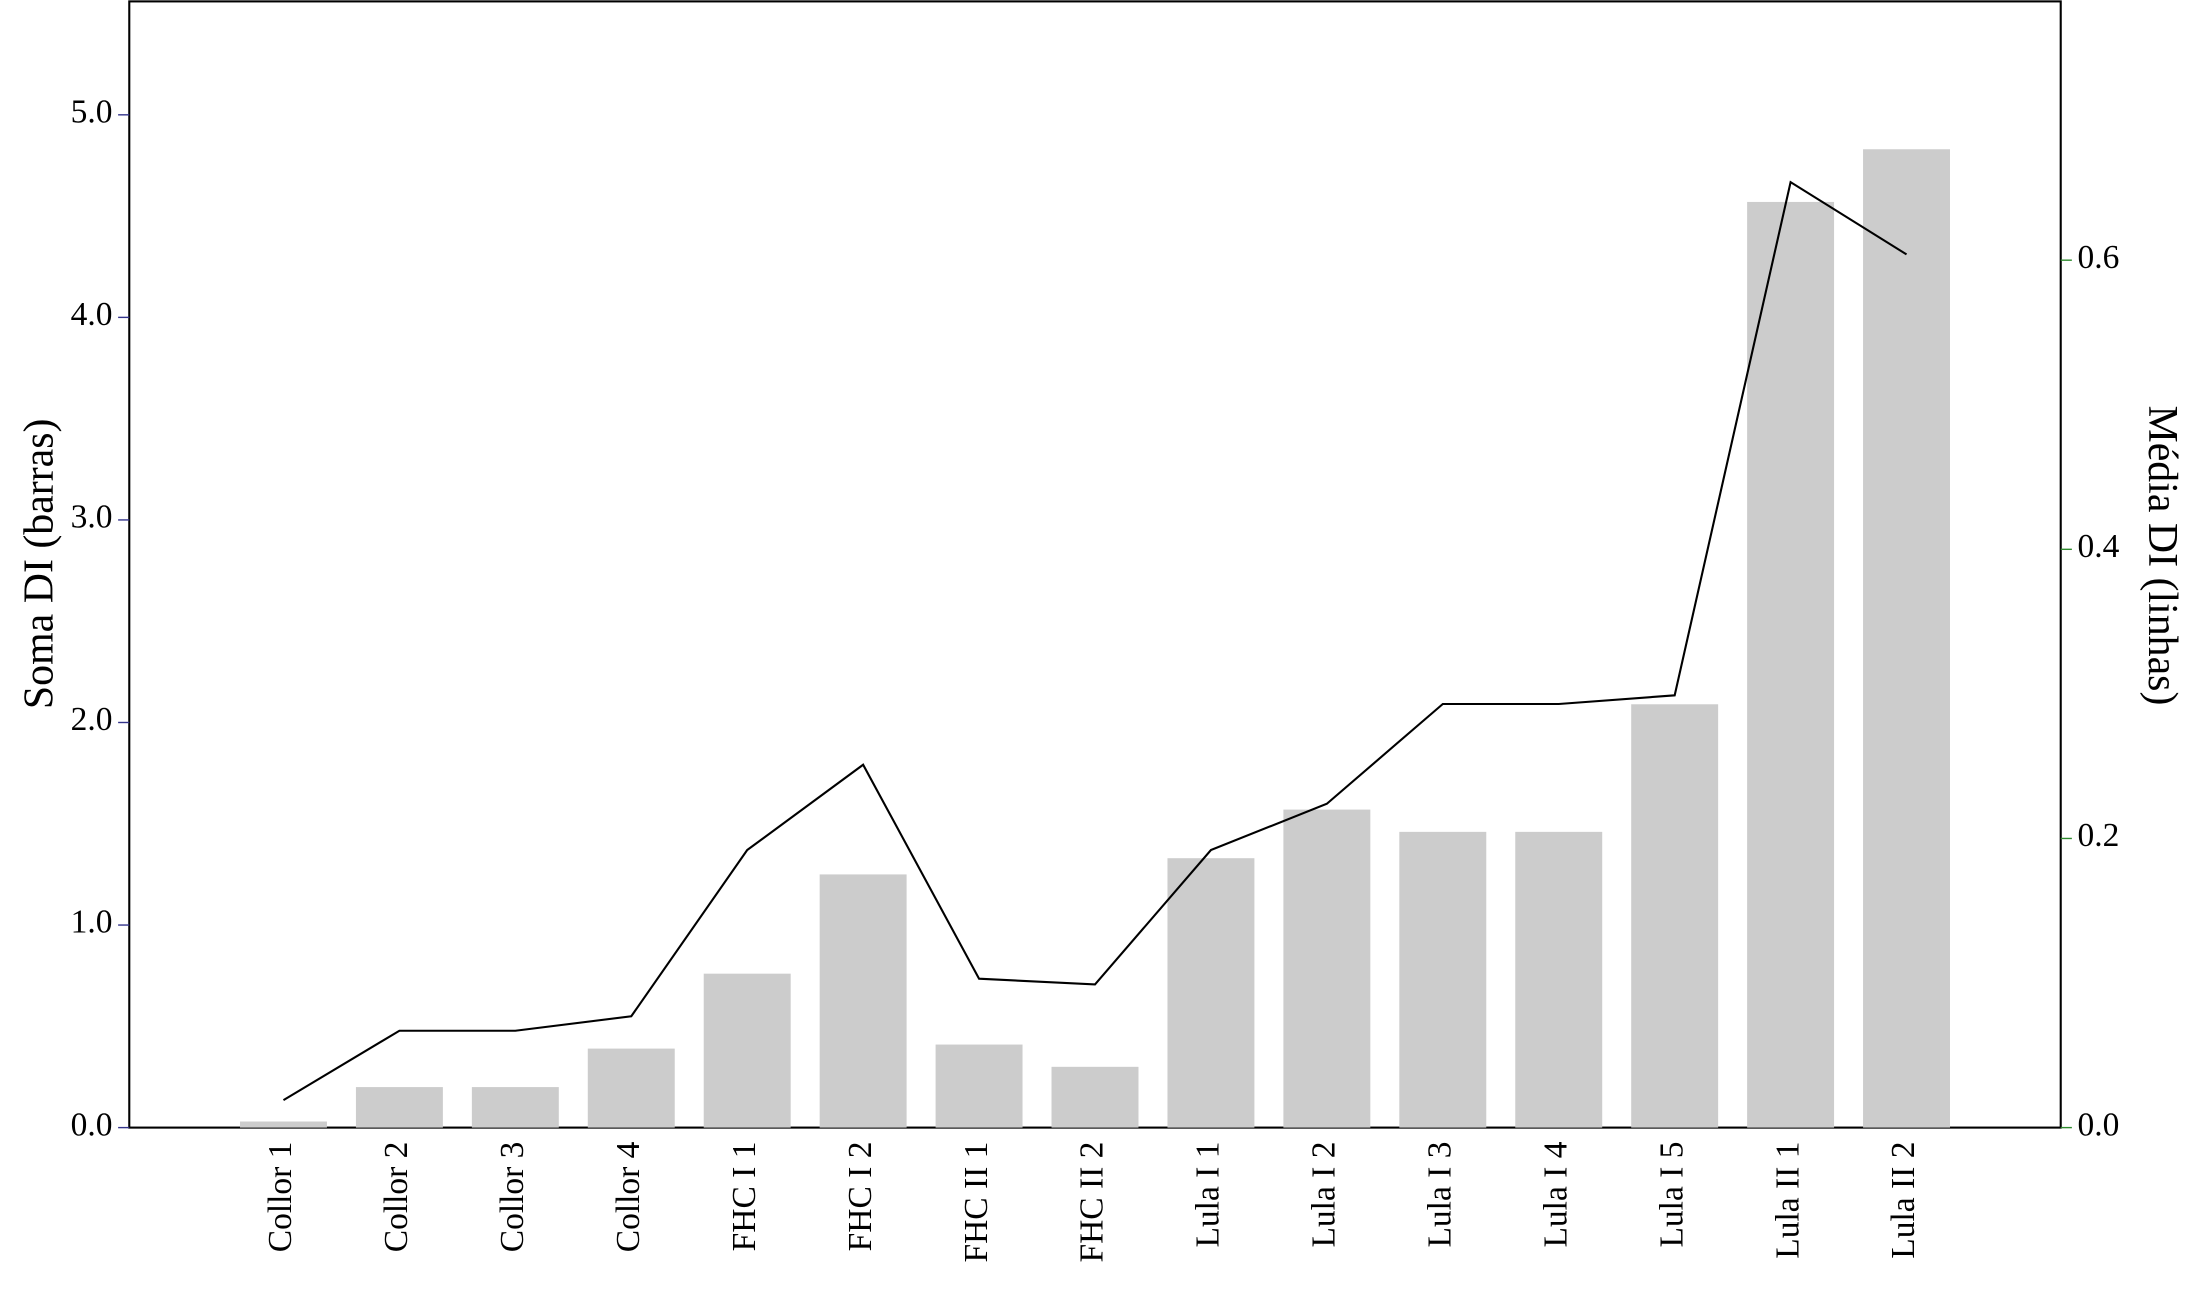 Image resolution: width=2190 pixels, height=1316 pixels. Describe the element at coordinates (396, 1197) in the screenshot. I see `x-tick-label: Collor 2` at that location.